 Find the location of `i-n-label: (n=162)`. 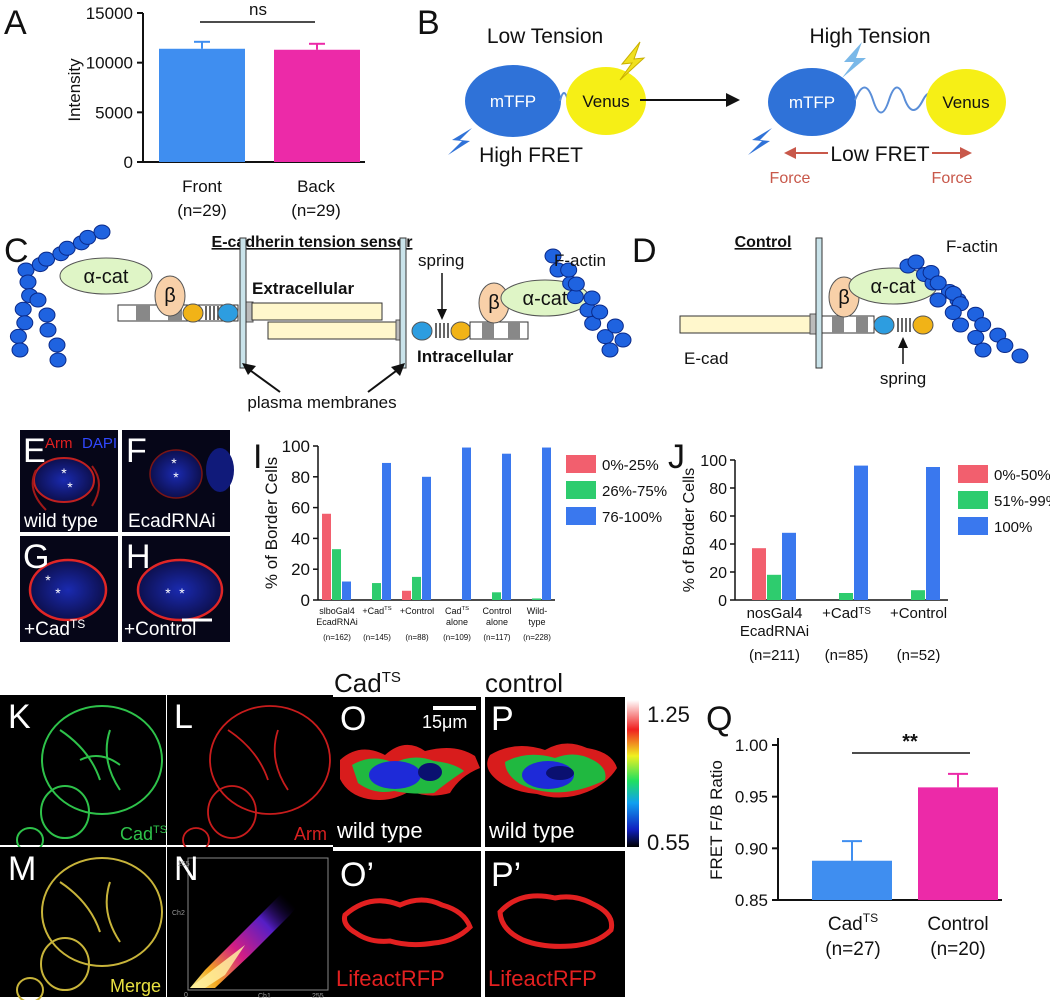

i-n-label: (n=162) is located at coordinates (337, 637).